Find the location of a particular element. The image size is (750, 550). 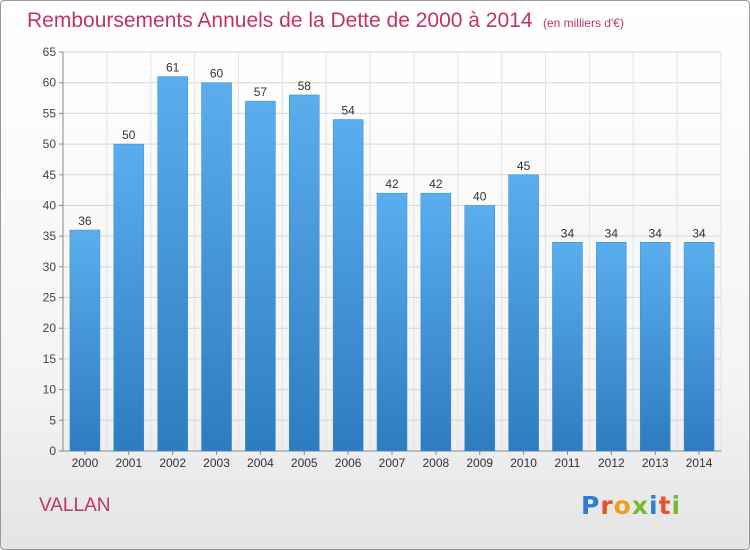

proxiti-logo: Proxiti is located at coordinates (631, 505).